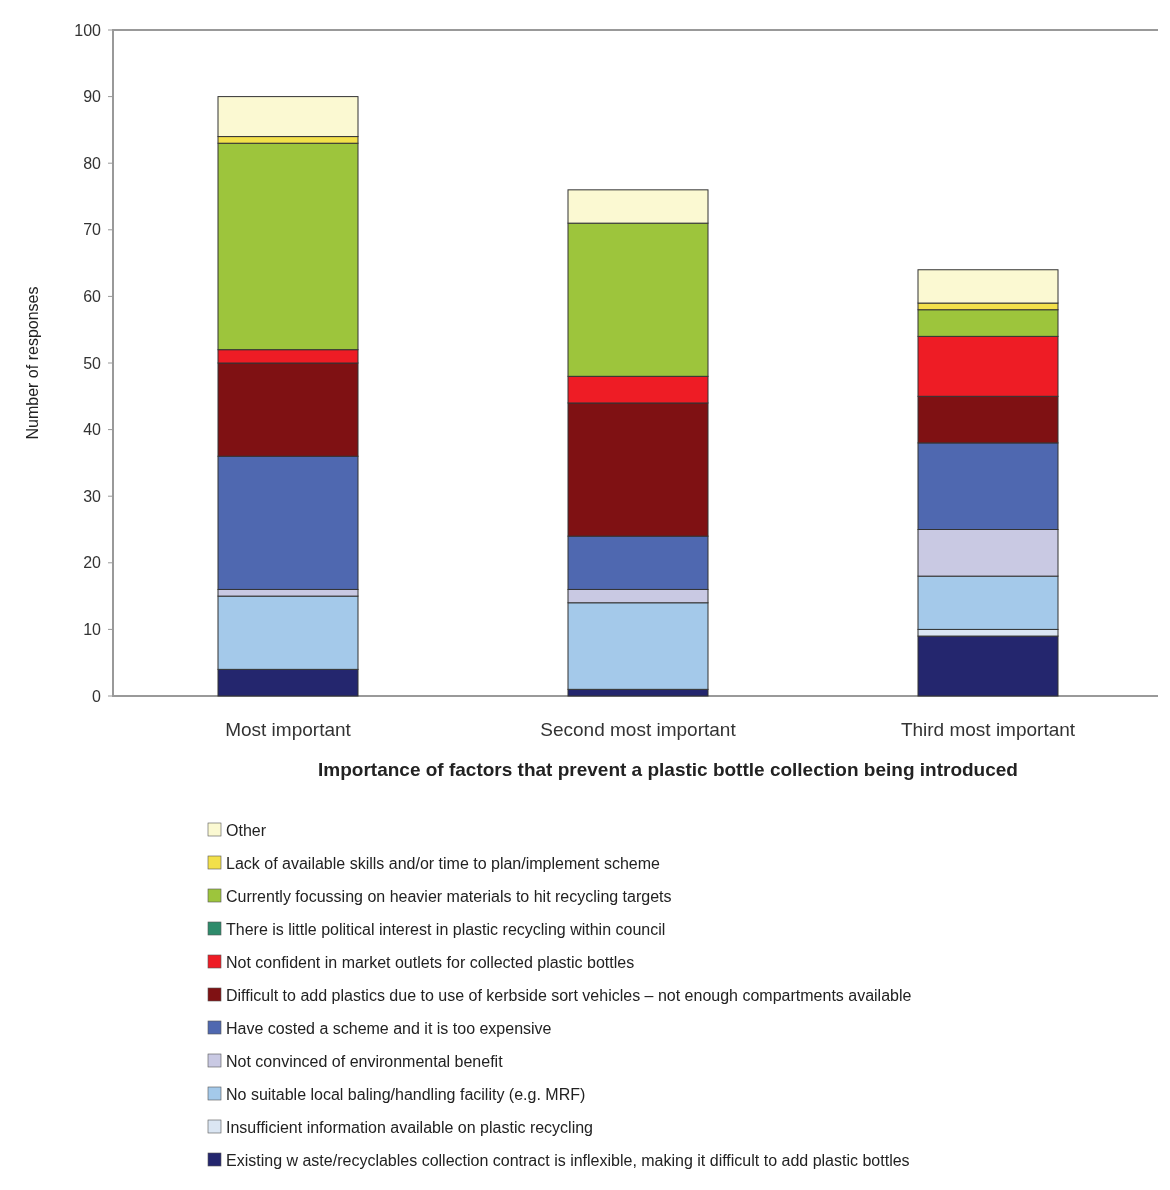 Image resolution: width=1170 pixels, height=1190 pixels. Describe the element at coordinates (988, 729) in the screenshot. I see `x-tick-label: Third most important` at that location.